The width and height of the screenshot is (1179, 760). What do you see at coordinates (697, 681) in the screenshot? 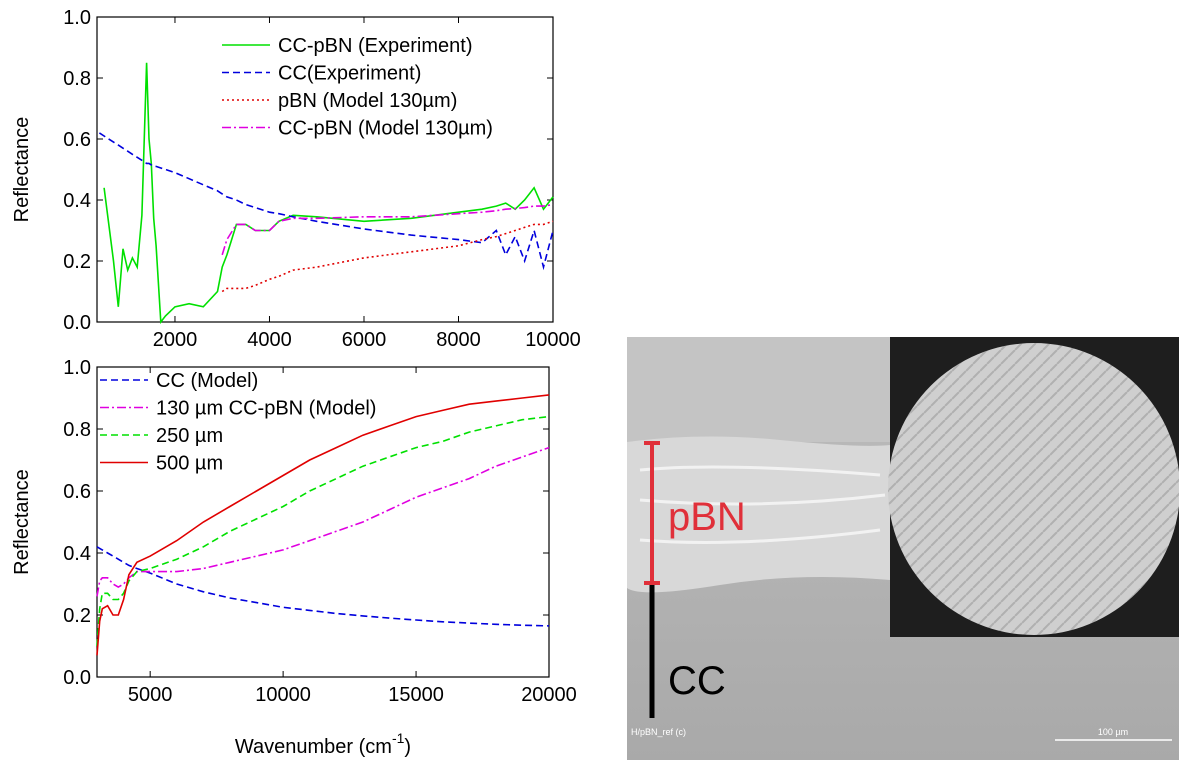
I see `cc-label: CC` at bounding box center [697, 681].